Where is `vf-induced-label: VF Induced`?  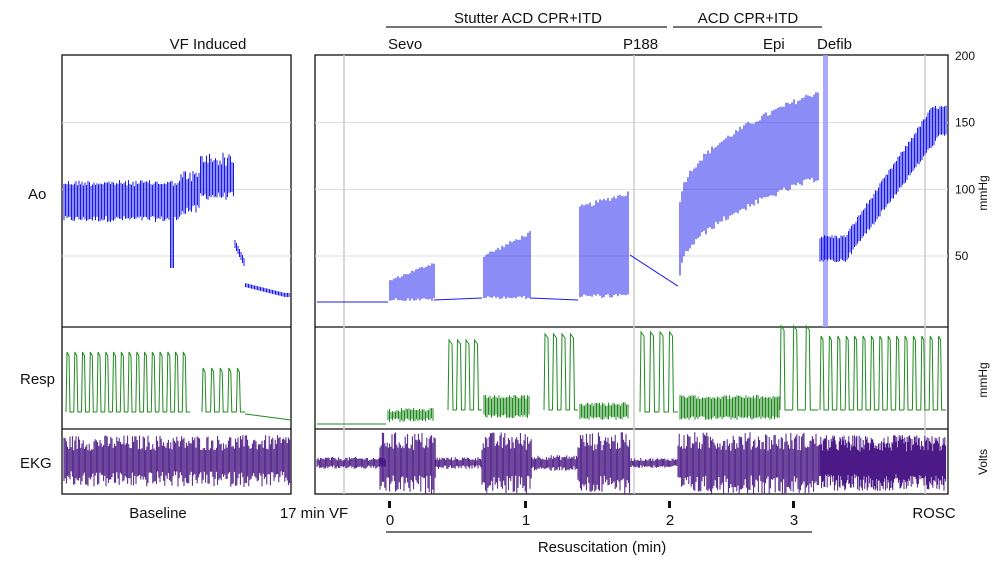 vf-induced-label: VF Induced is located at coordinates (208, 44).